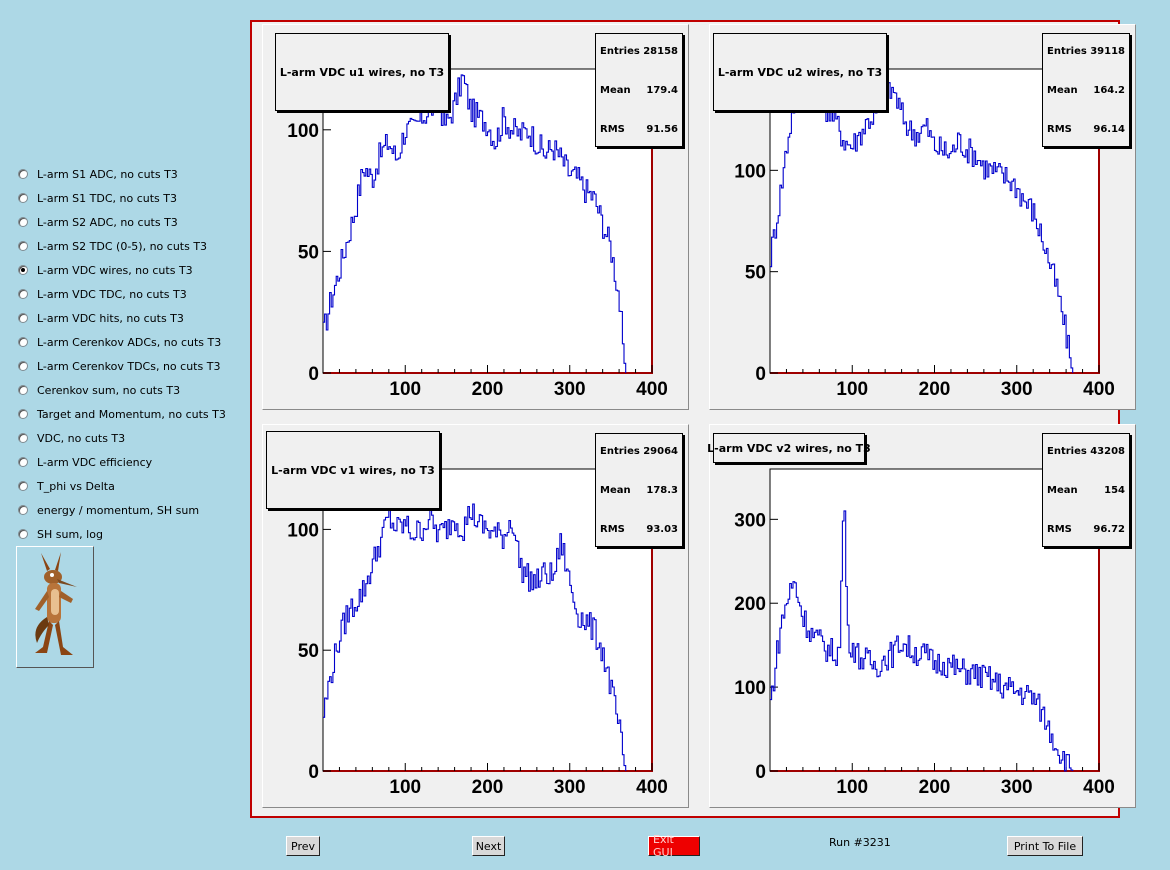  I want to click on radio-label: L-arm Cerenkov ADCs, no cuts T3, so click(129, 342).